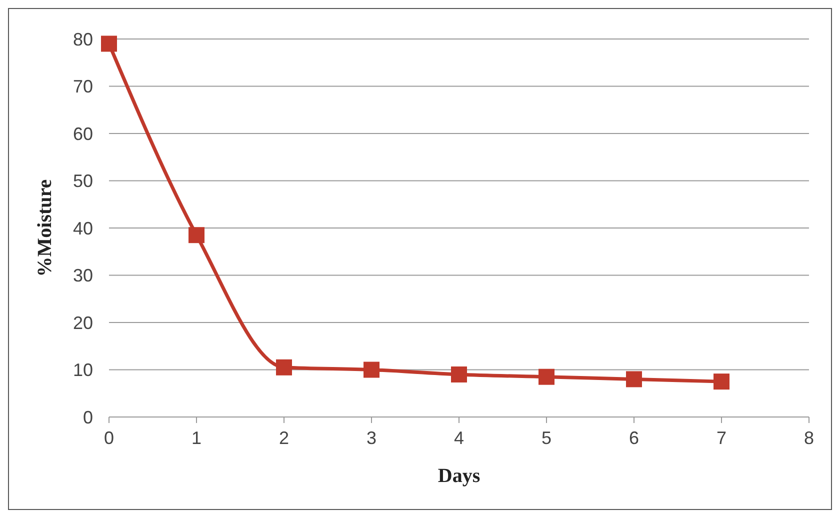 The image size is (840, 518). What do you see at coordinates (634, 438) in the screenshot?
I see `x-tick-label: 6` at bounding box center [634, 438].